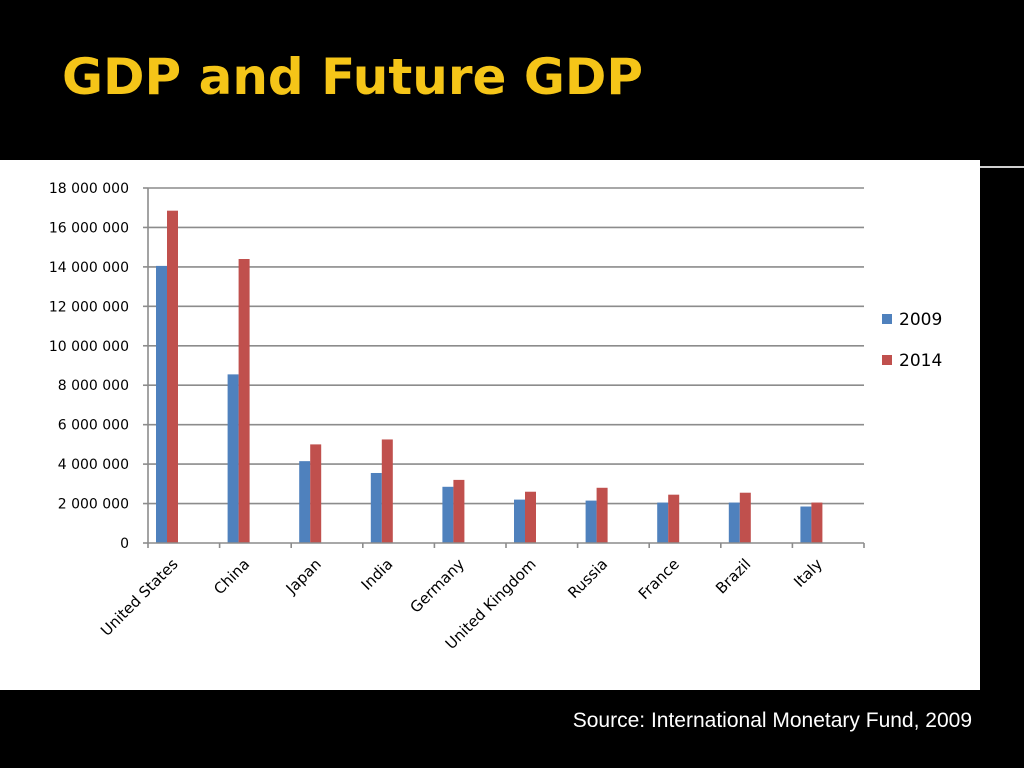 The image size is (1024, 768). What do you see at coordinates (124, 544) in the screenshot?
I see `y-tick-label: 0` at bounding box center [124, 544].